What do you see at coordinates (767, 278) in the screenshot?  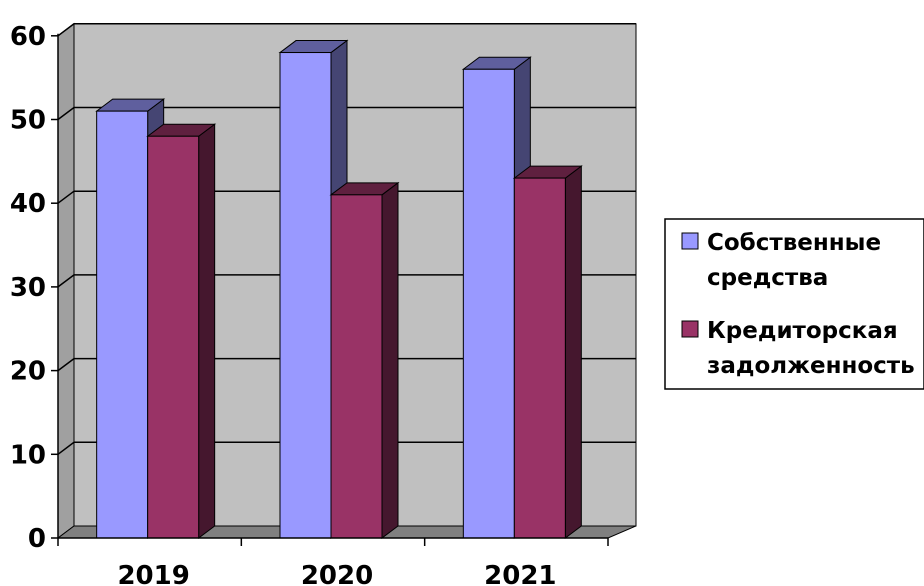 I see `legend-label-own-funds-line2: средства` at bounding box center [767, 278].